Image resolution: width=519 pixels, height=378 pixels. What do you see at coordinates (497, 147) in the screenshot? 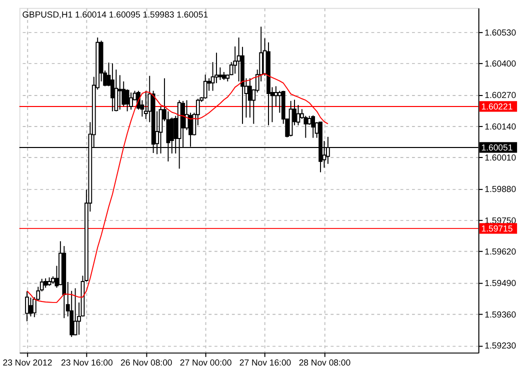
I see `ref-line-label: 1.60051` at bounding box center [497, 147].